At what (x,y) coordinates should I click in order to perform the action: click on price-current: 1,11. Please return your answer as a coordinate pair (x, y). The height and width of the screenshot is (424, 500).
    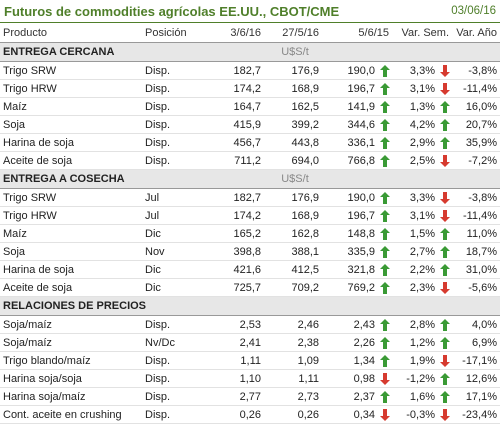
    Looking at the image, I should click on (238, 360).